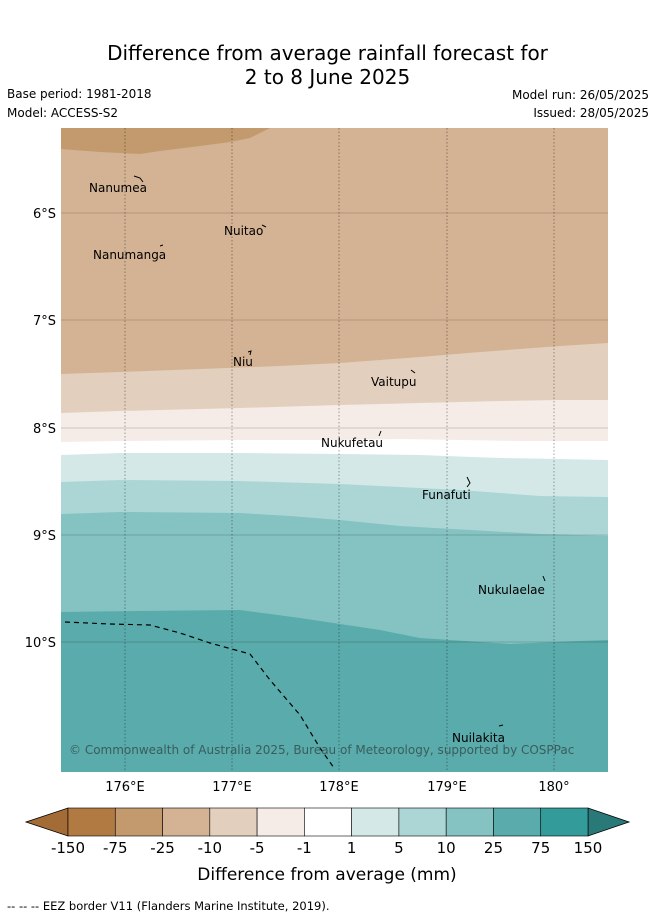 This screenshot has width=655, height=919. I want to click on vaitupu-outline, so click(413, 371).